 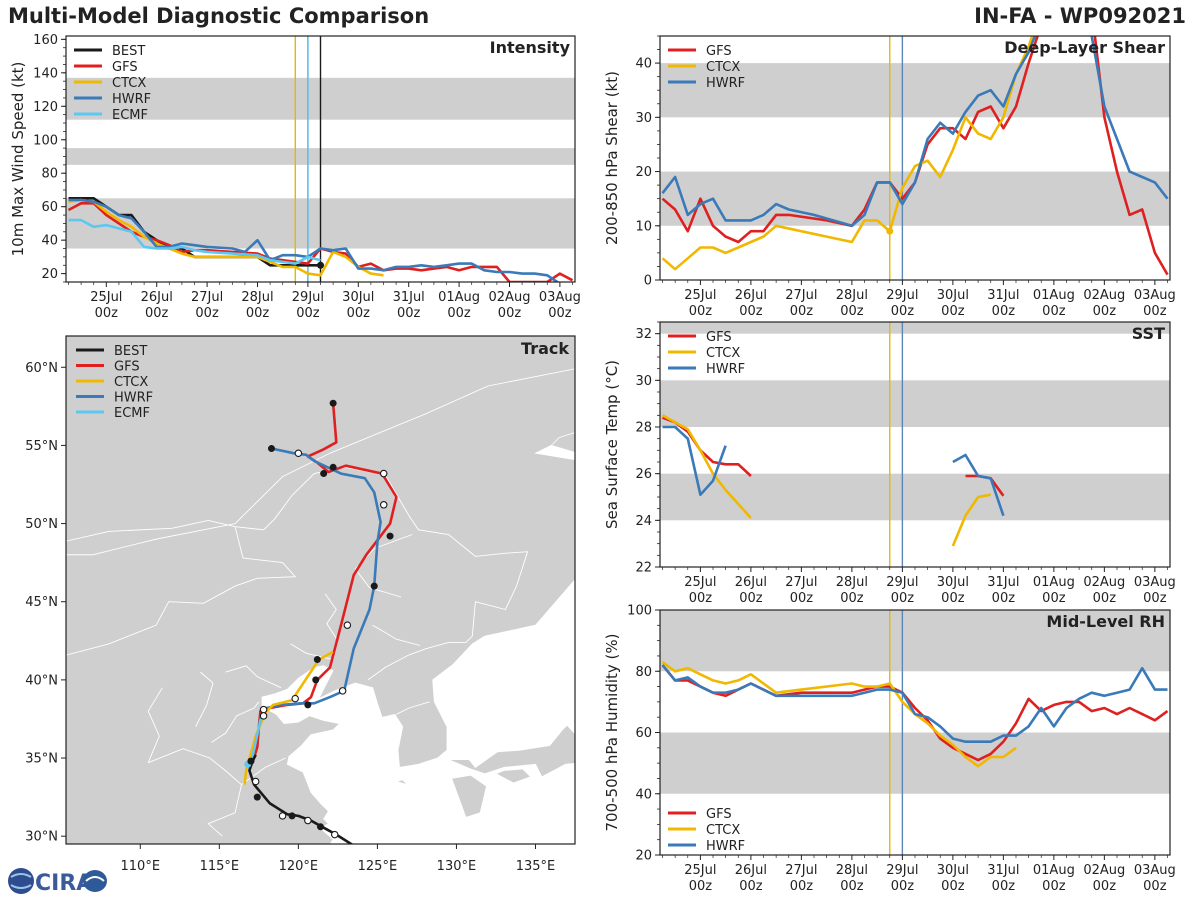 What do you see at coordinates (130, 115) in the screenshot?
I see `legend-label-ecmf: ECMF` at bounding box center [130, 115].